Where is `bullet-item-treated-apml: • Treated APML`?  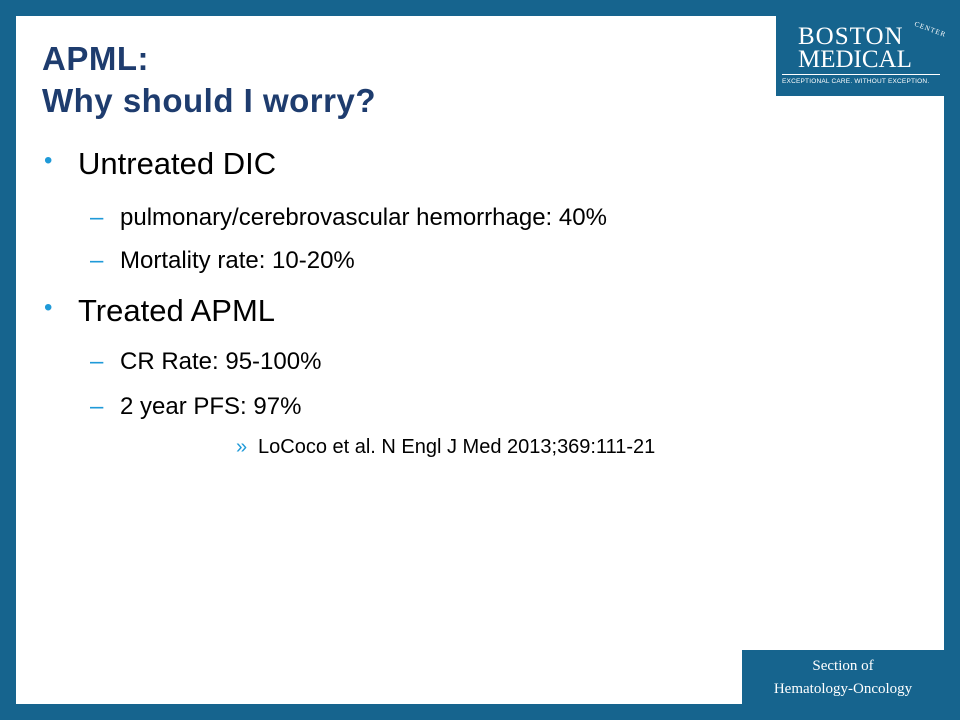
bullet-item-treated-apml: • Treated APML is located at coordinates (160, 311).